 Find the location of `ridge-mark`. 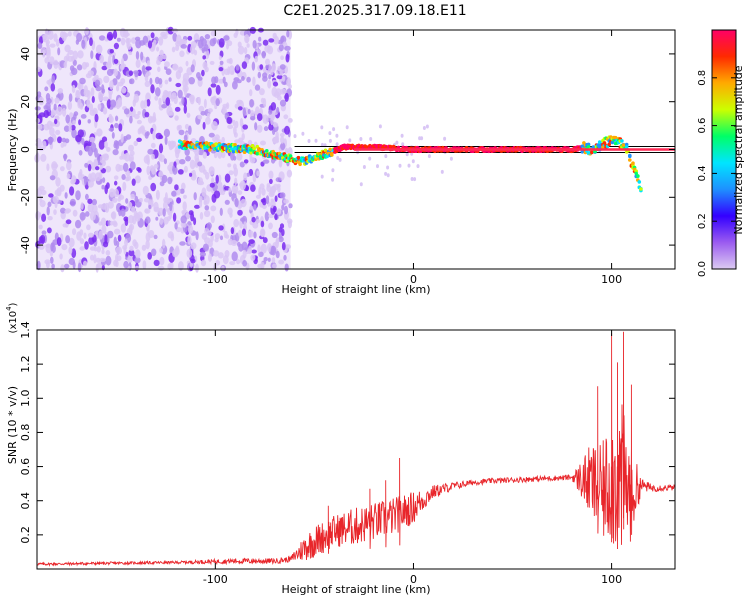

ridge-mark is located at coordinates (592, 152).